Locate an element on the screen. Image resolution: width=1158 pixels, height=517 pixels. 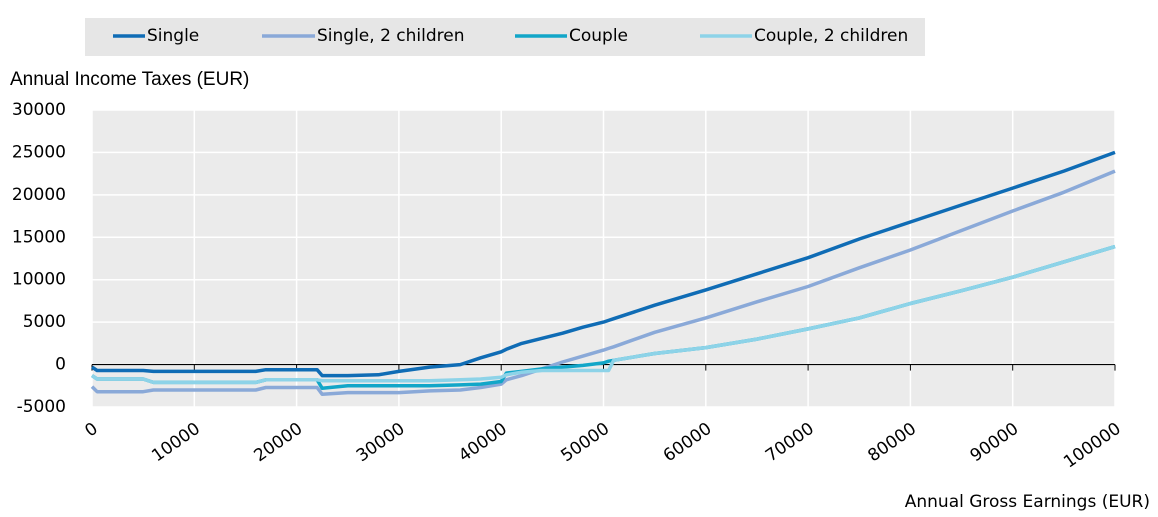
x-tick-label: 50000 is located at coordinates (585, 442).